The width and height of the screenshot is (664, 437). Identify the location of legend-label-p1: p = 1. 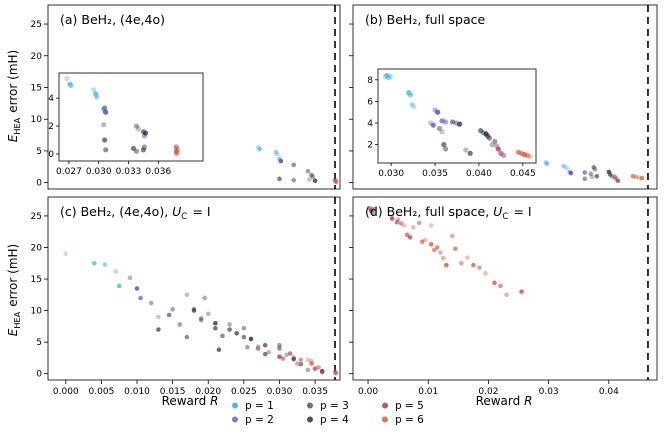
(259, 406).